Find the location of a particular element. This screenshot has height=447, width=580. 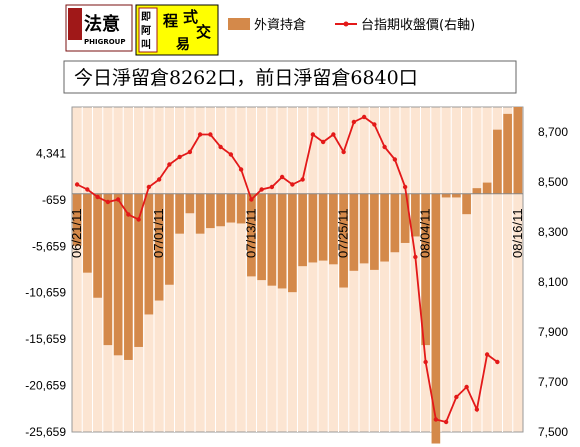

stamp-char-3: 交 is located at coordinates (203, 32).